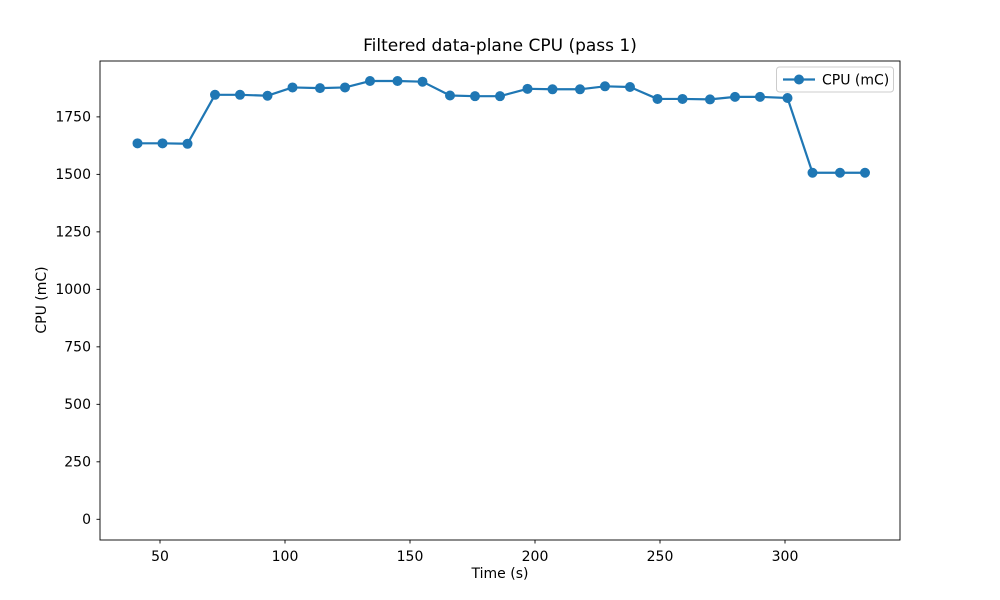 This screenshot has height=600, width=1000. Describe the element at coordinates (77, 462) in the screenshot. I see `y-tick-label: 250` at that location.